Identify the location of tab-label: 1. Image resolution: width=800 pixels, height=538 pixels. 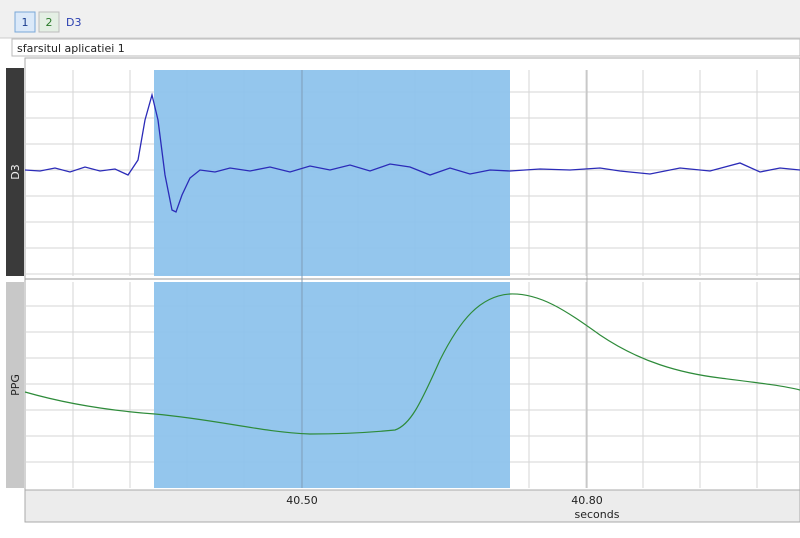
(25, 22).